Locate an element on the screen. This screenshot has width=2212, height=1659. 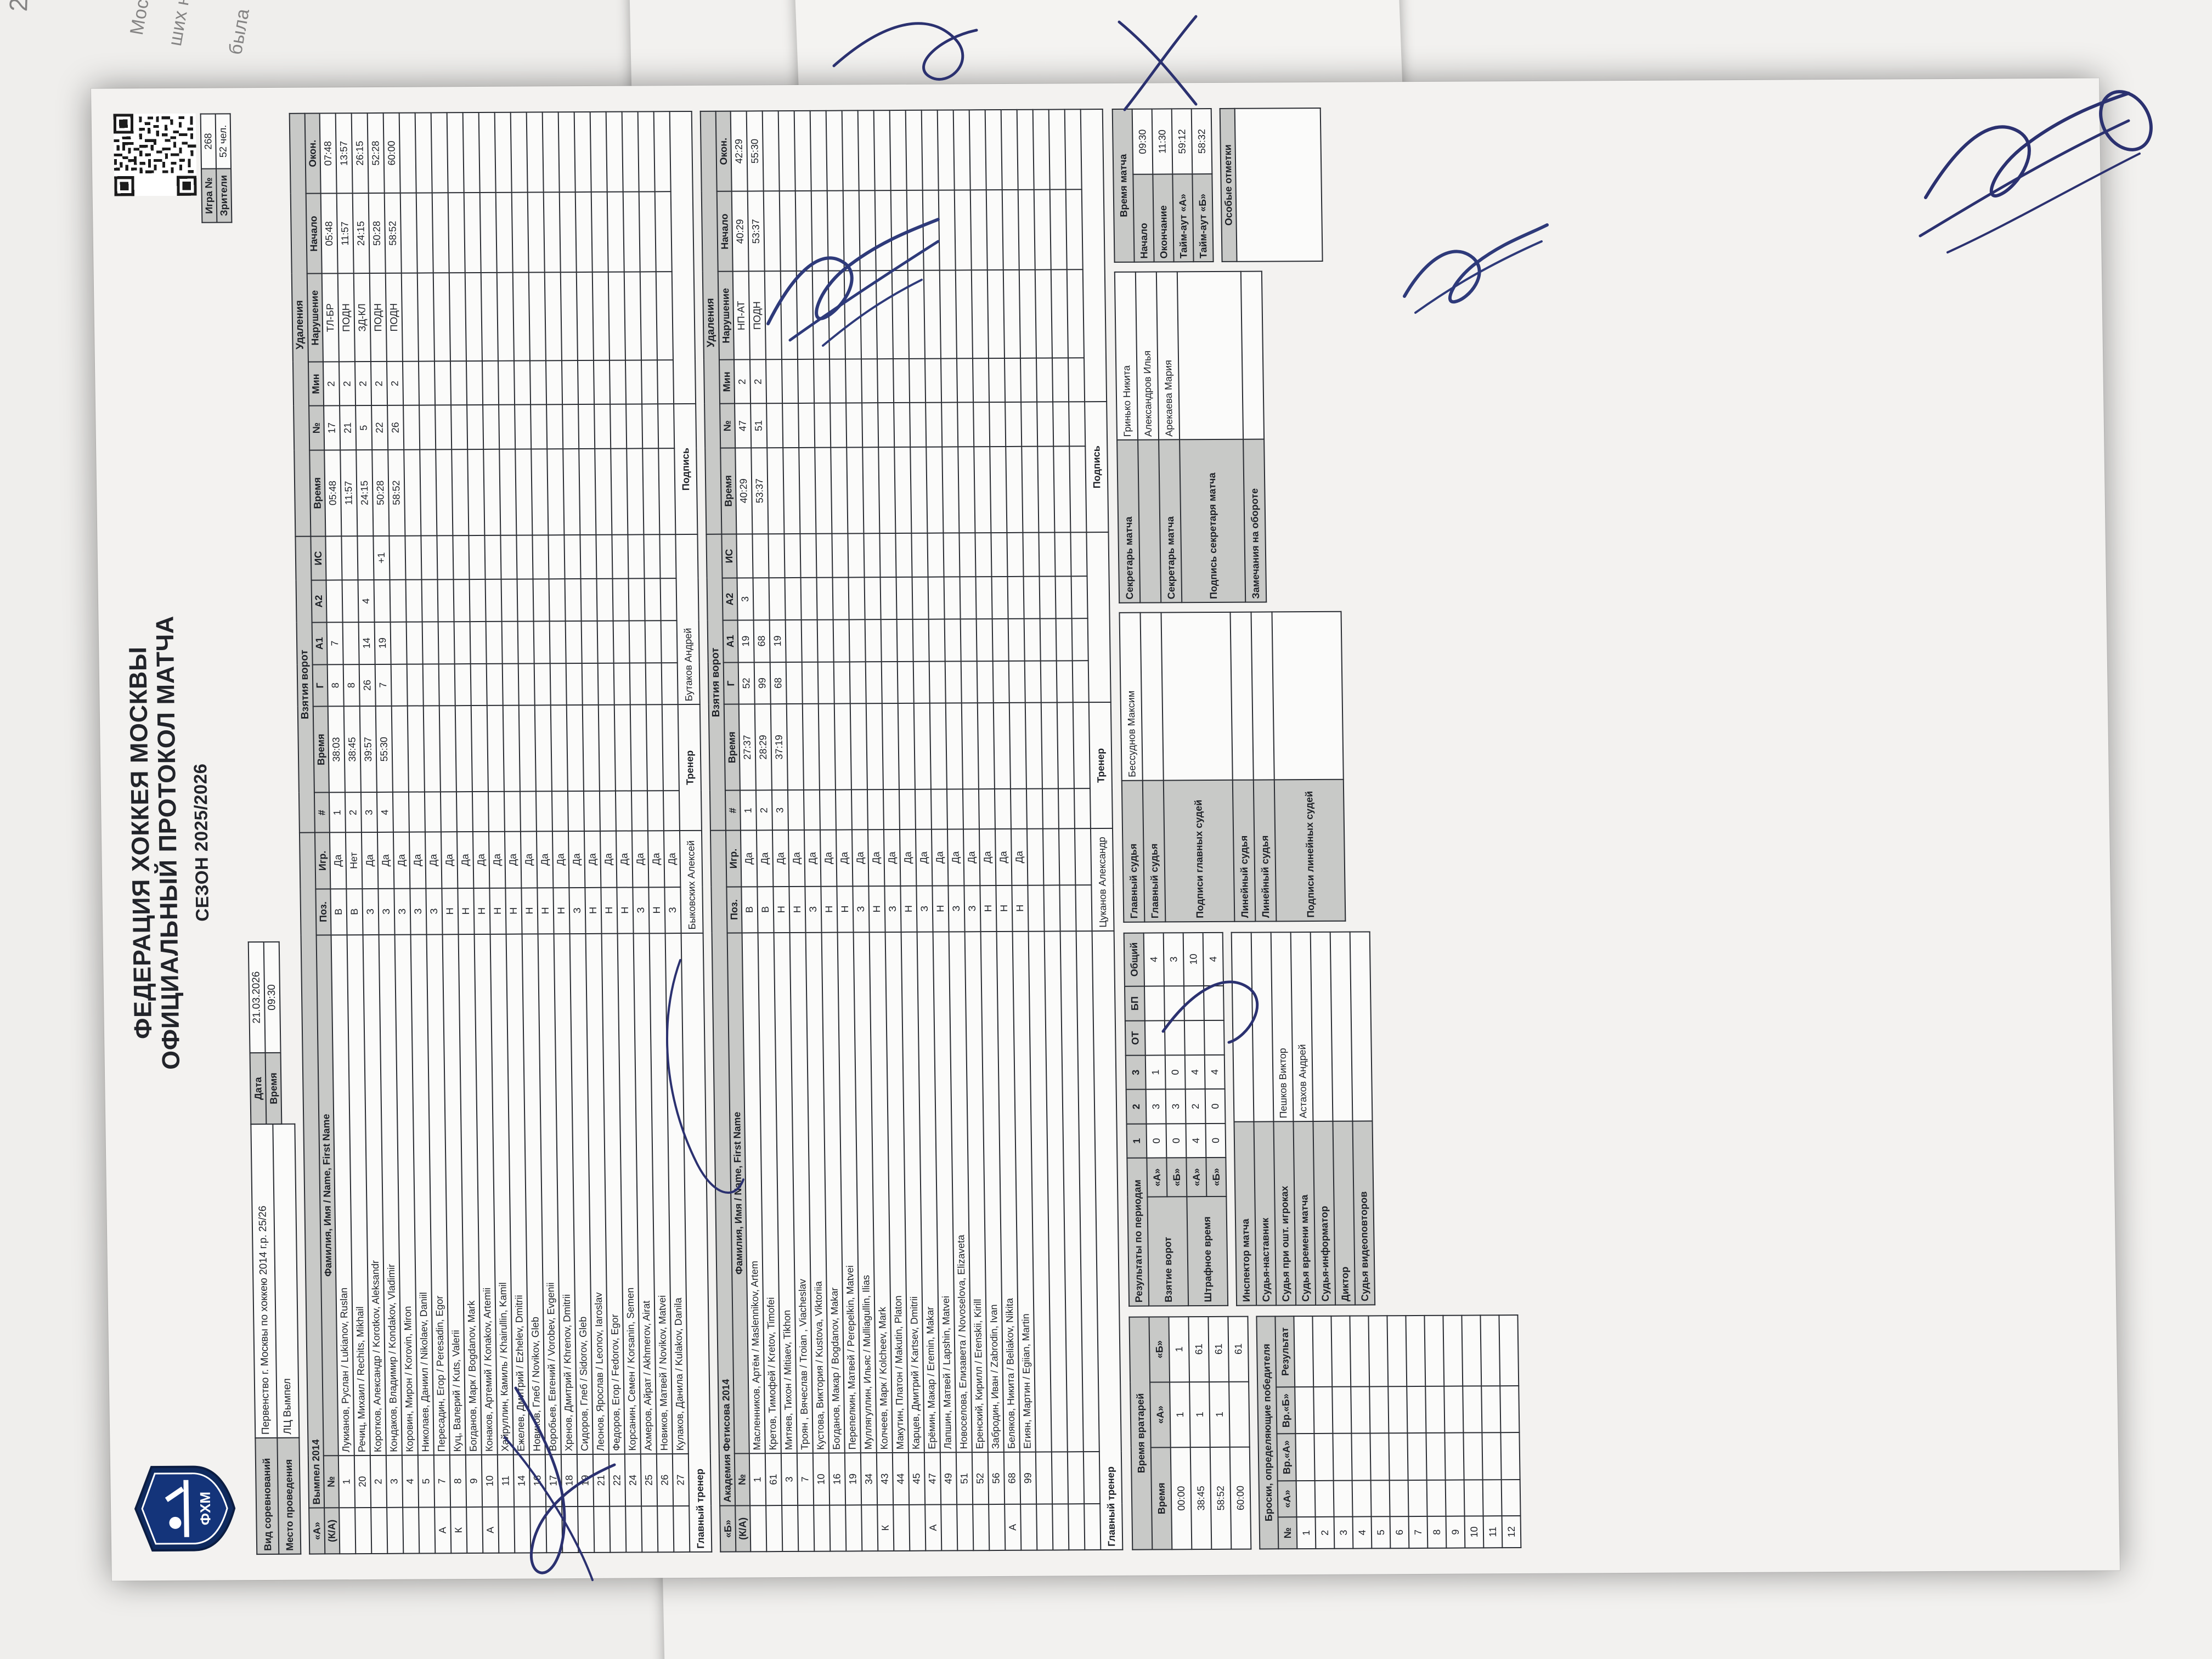
secretariat-row: Подпись секретаря матча is located at coordinates (1211, 437).